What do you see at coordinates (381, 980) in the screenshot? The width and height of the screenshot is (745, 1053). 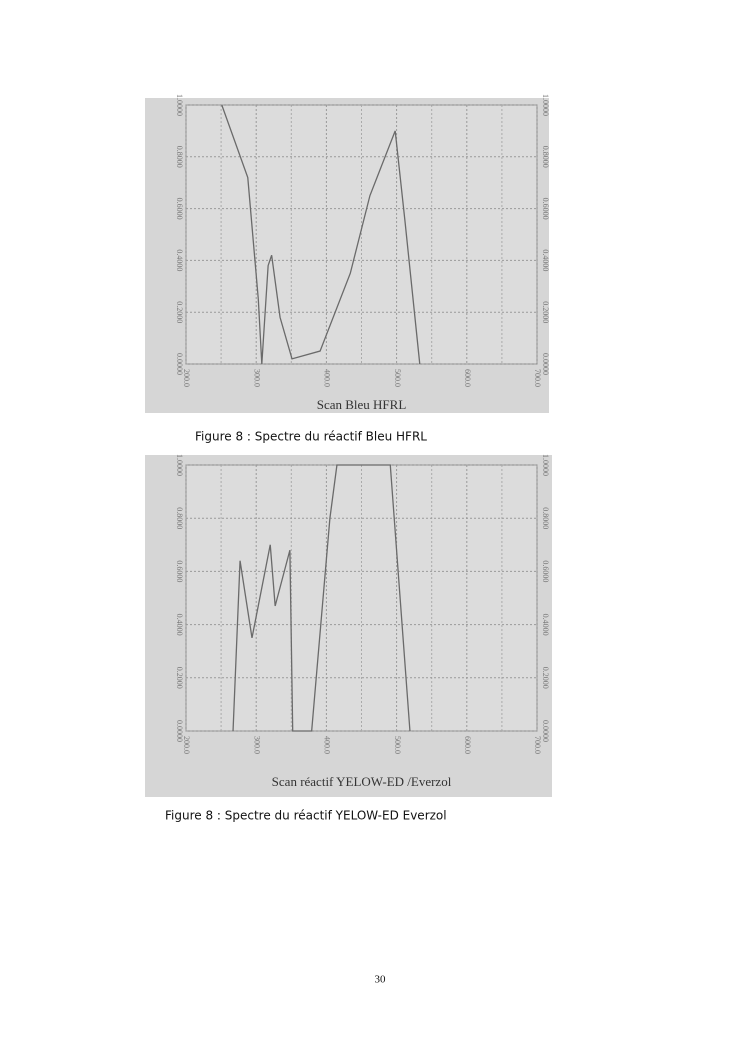 I see `page-number: 30` at bounding box center [381, 980].